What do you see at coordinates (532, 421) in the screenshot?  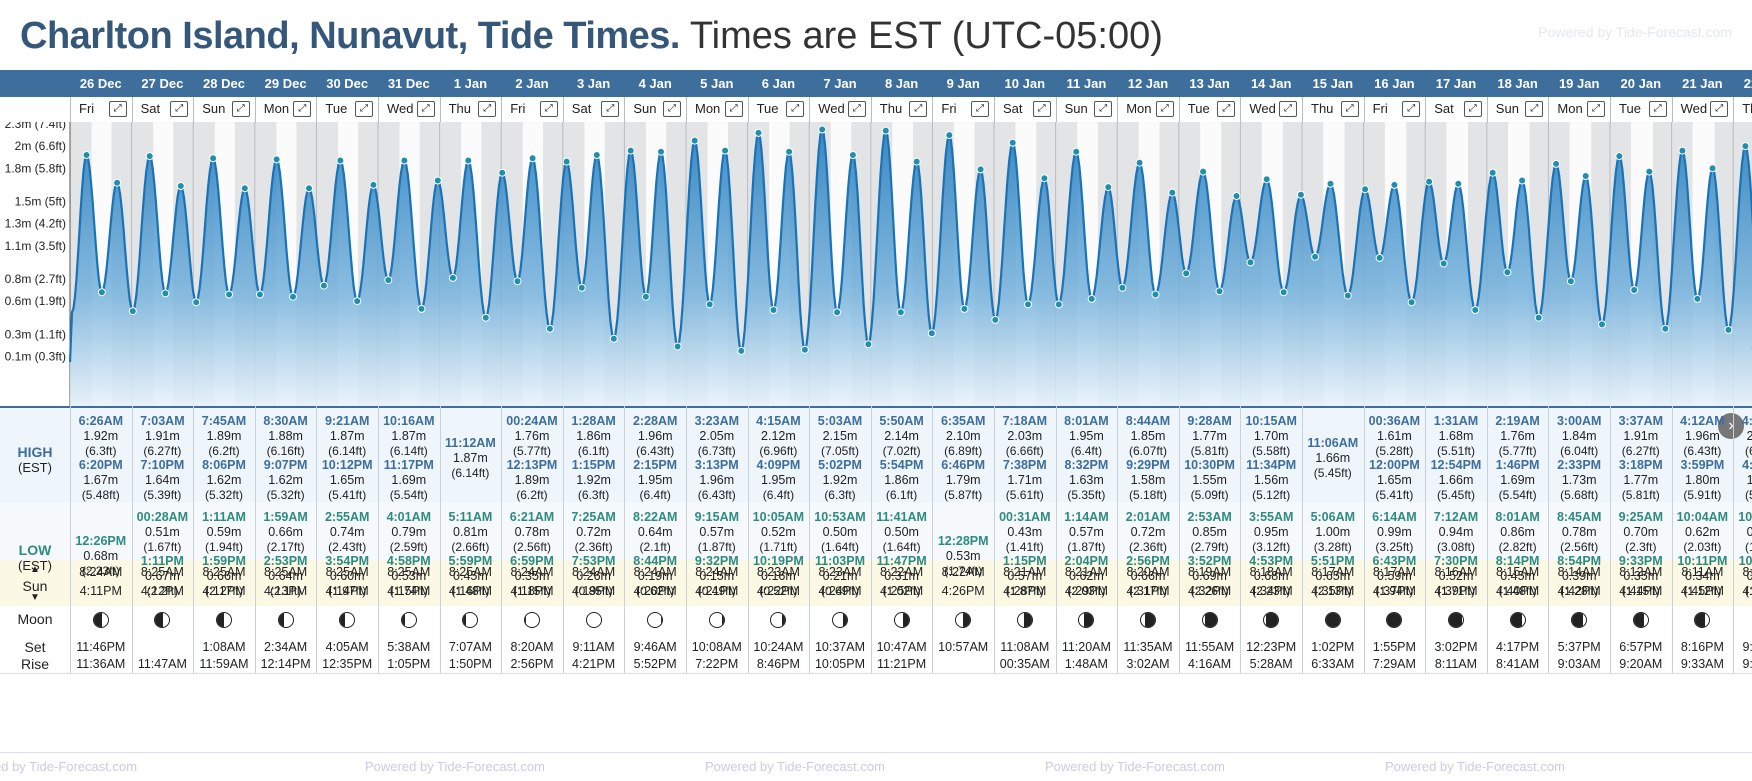 I see `tide-time: 00:24AM` at bounding box center [532, 421].